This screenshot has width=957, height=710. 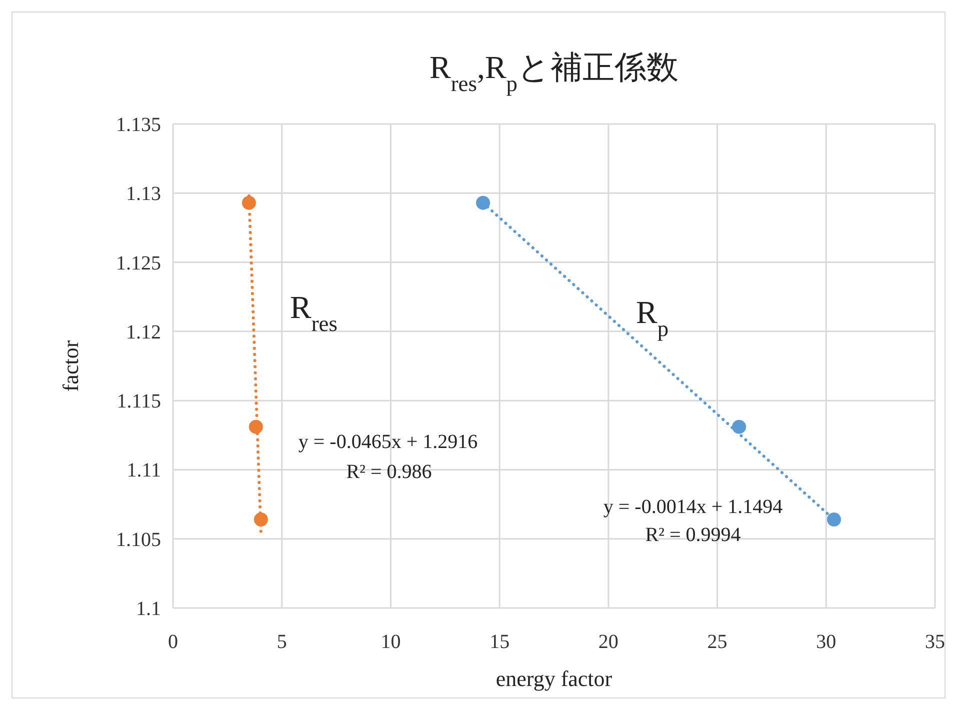 What do you see at coordinates (314, 312) in the screenshot?
I see `annotation: R$_{res}$` at bounding box center [314, 312].